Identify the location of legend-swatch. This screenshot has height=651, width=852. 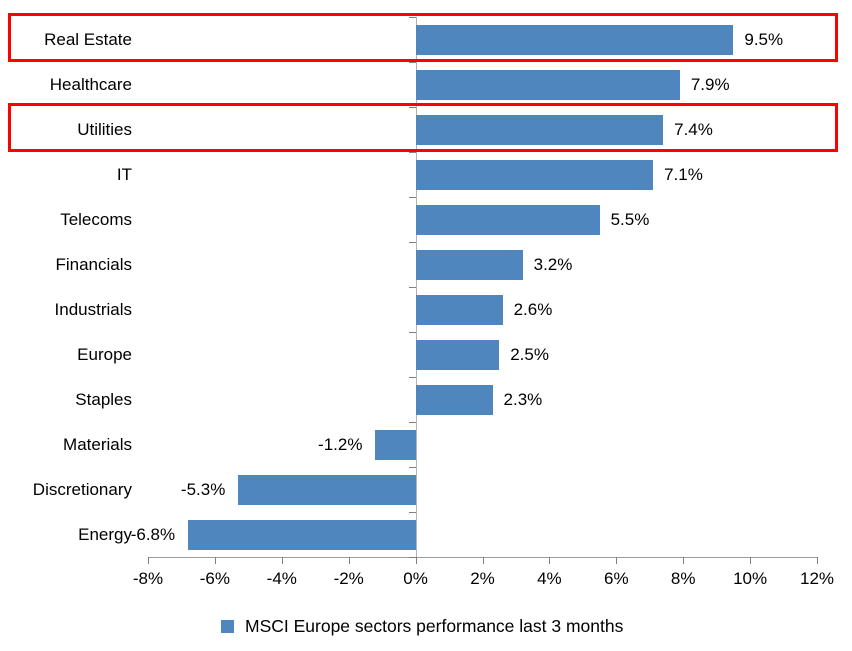
(227, 626).